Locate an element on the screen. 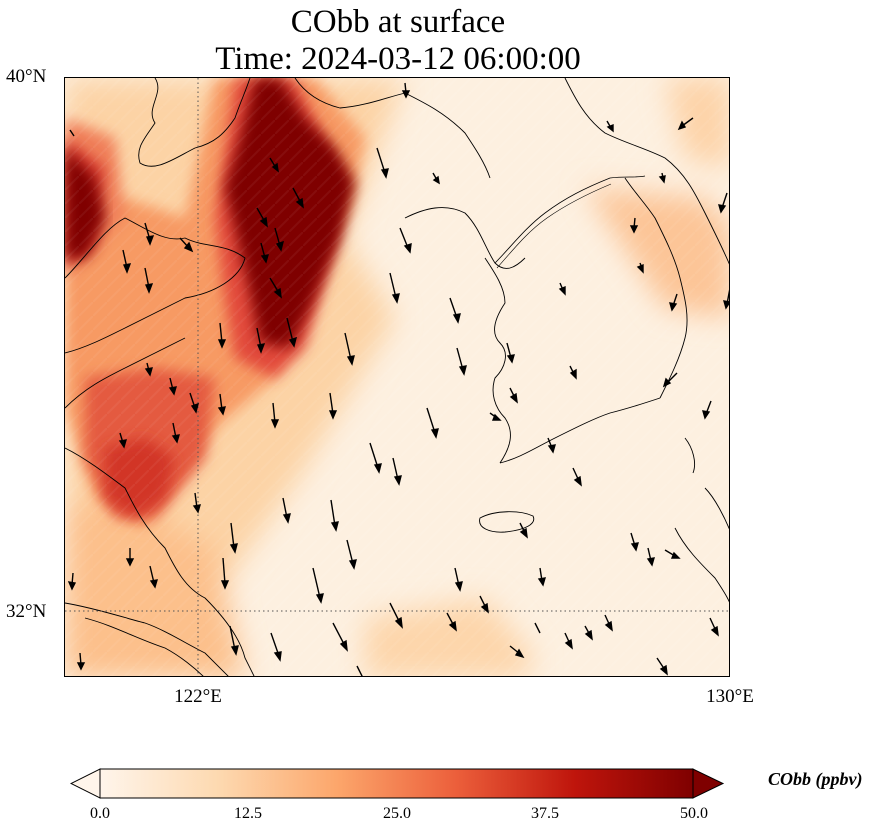 The image size is (887, 836). colorbar-tick-0: 0.0 is located at coordinates (100, 813).